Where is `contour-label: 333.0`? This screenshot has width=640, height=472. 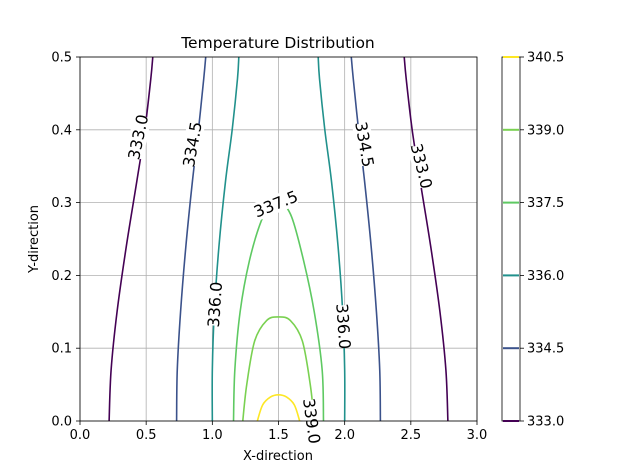 contour-label: 333.0 is located at coordinates (138, 137).